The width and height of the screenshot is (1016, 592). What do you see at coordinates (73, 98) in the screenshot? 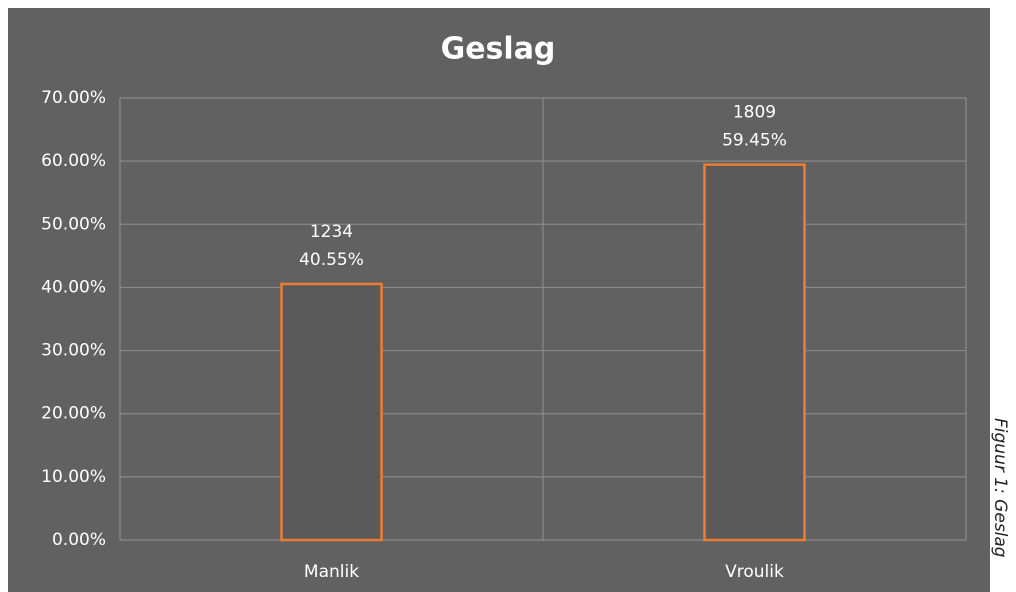
I see `y-tick-label: 70.00%` at bounding box center [73, 98].